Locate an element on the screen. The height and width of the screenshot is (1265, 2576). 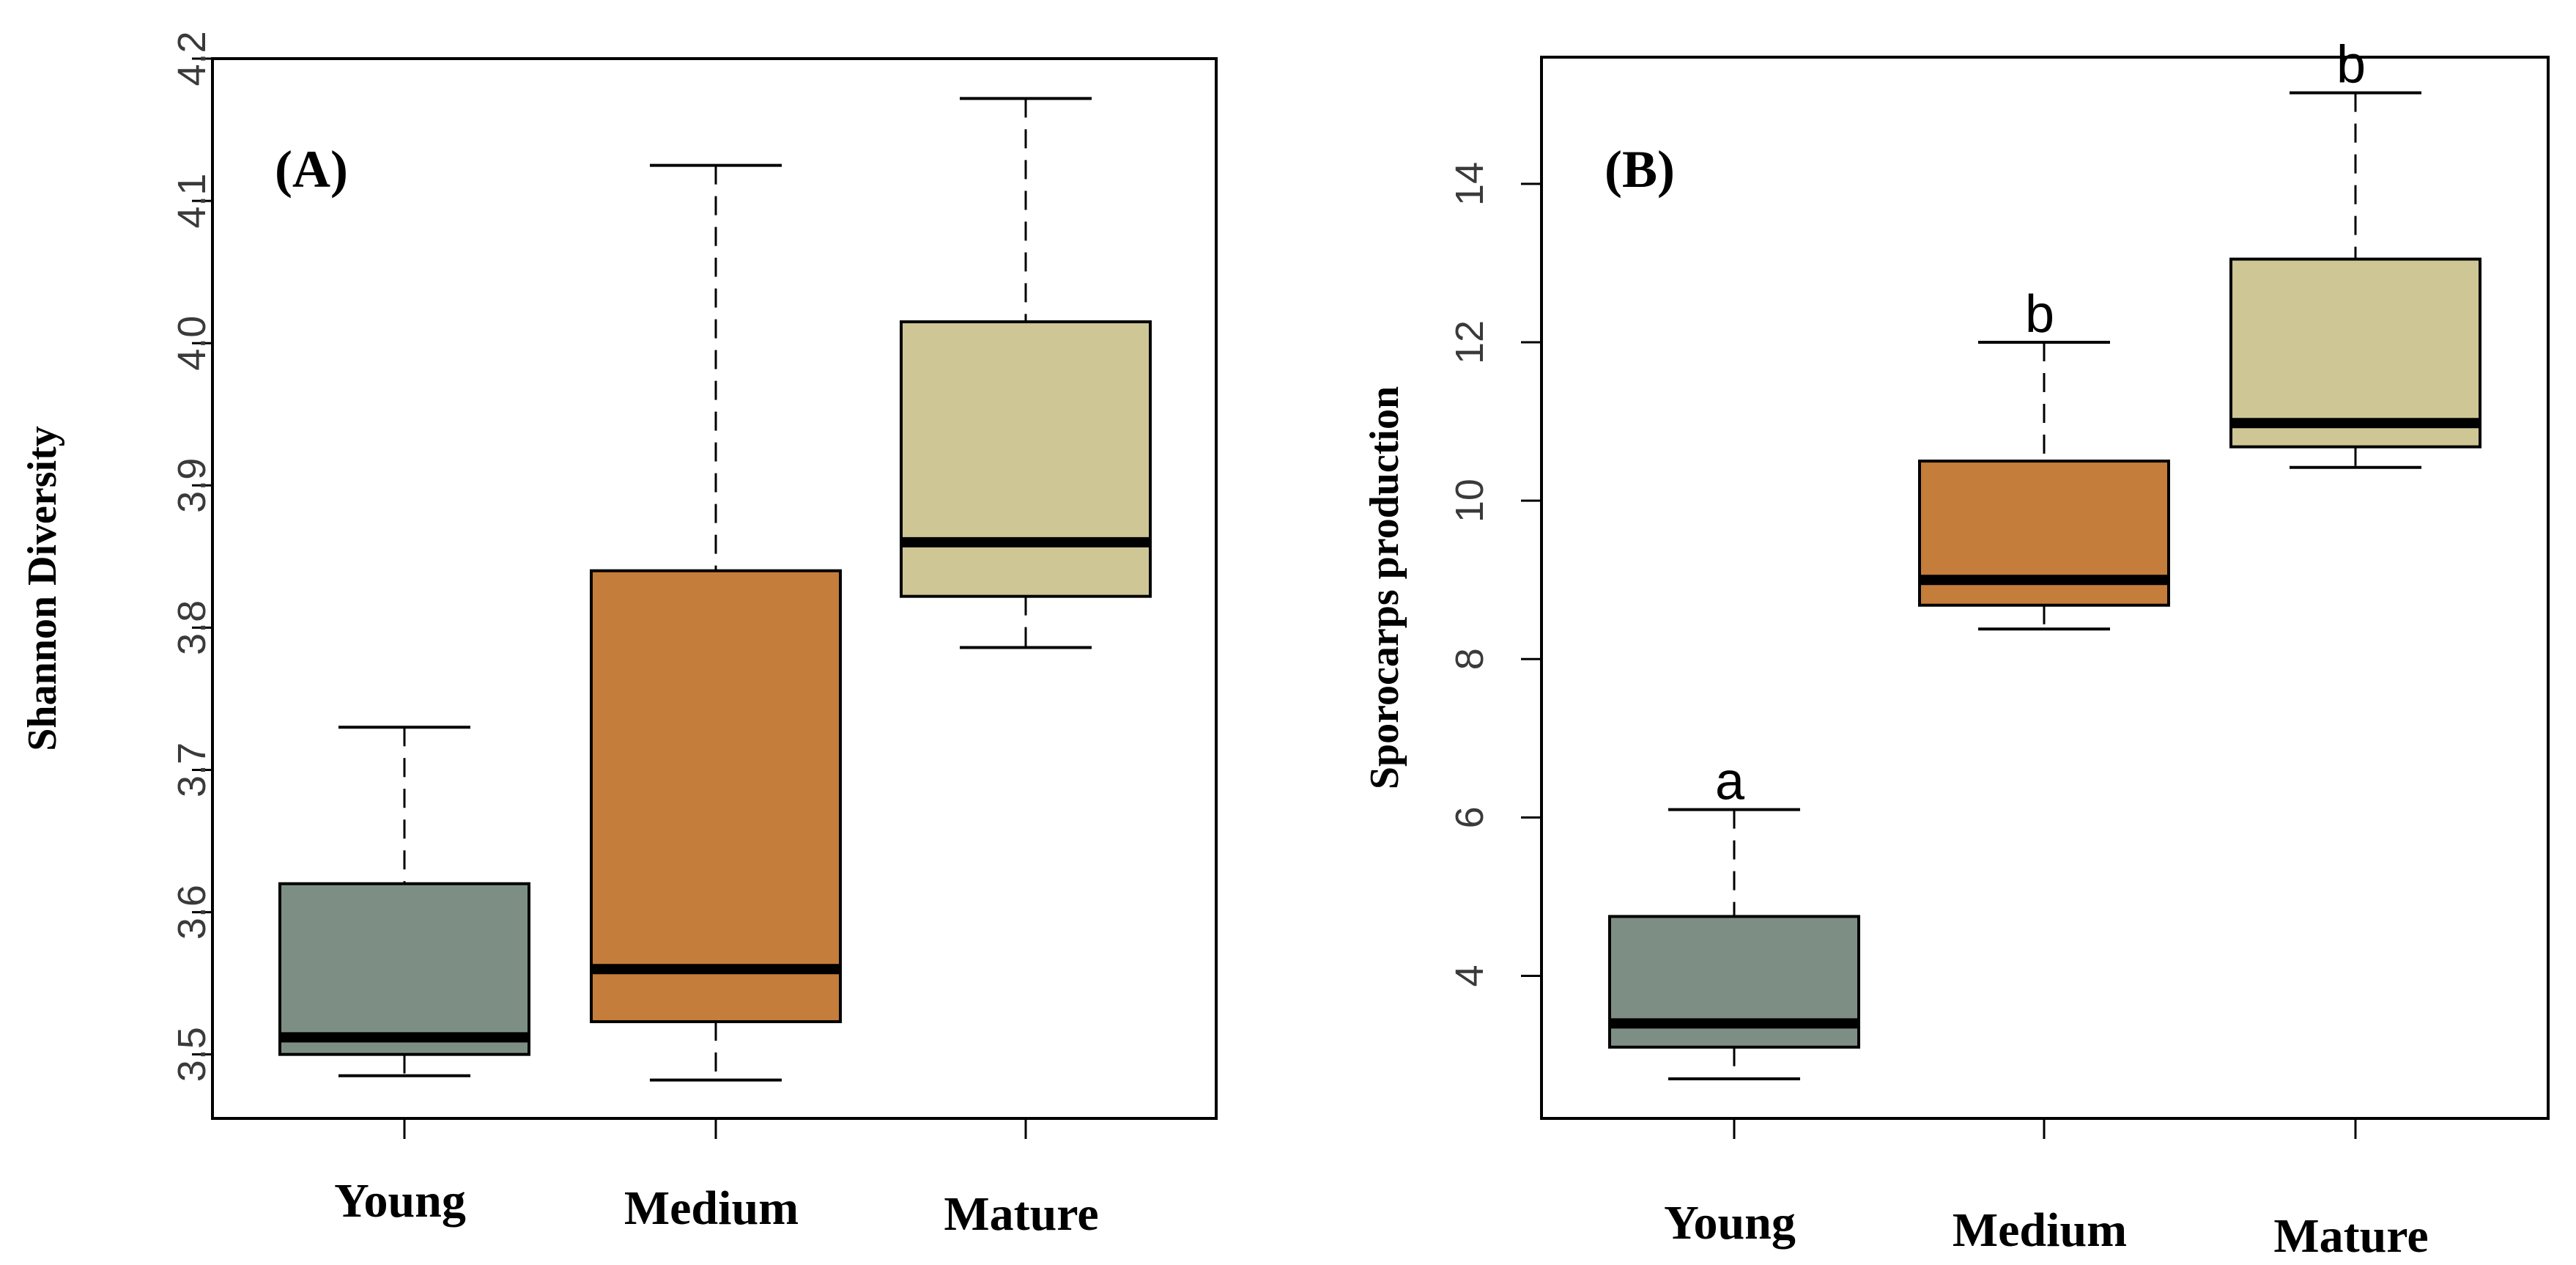
box-young: Young is located at coordinates (404, 977).